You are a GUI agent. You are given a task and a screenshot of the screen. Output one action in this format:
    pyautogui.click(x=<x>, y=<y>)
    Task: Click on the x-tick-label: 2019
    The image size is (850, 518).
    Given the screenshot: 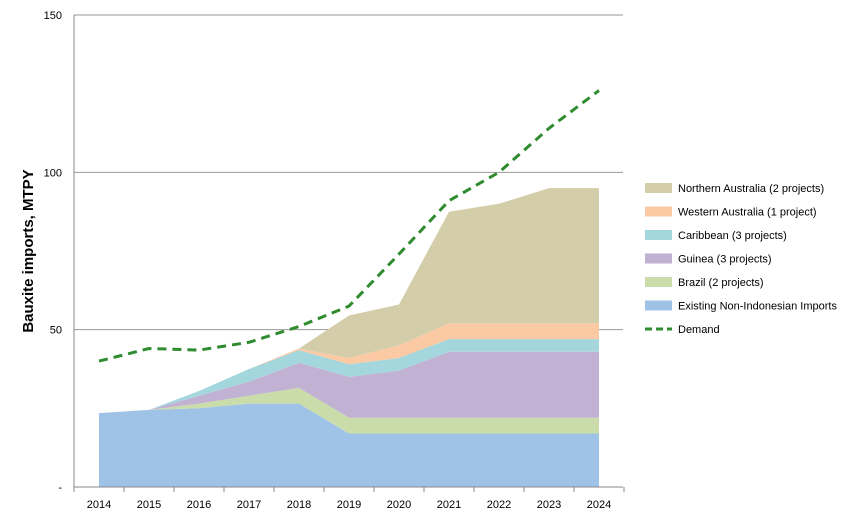 What is the action you would take?
    pyautogui.click(x=349, y=505)
    